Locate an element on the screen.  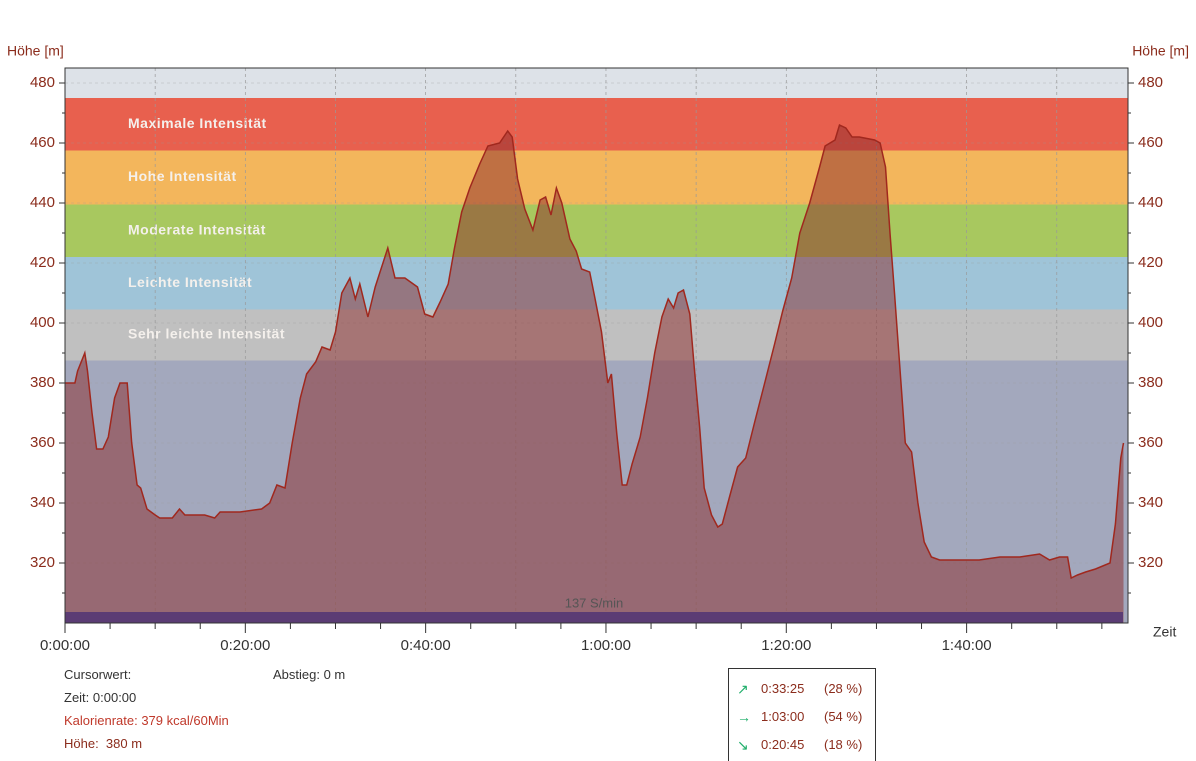
y-tick-label: 320 is located at coordinates (42, 562).